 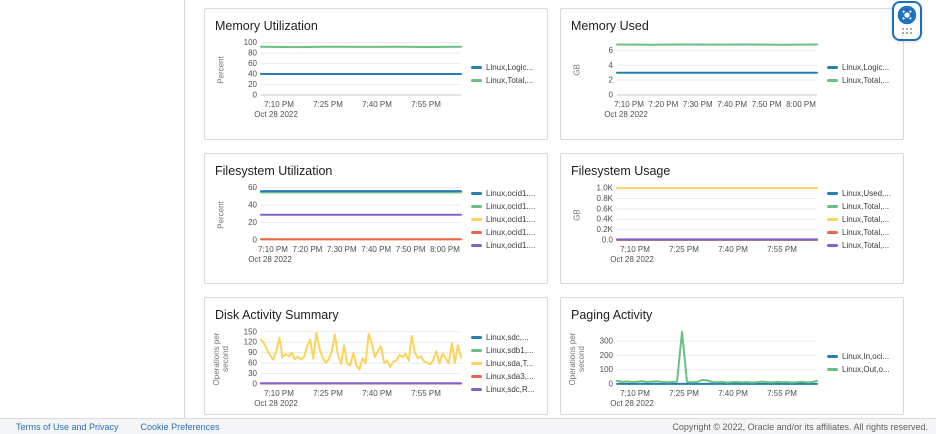 What do you see at coordinates (252, 74) in the screenshot?
I see `svg-text: 40` at bounding box center [252, 74].